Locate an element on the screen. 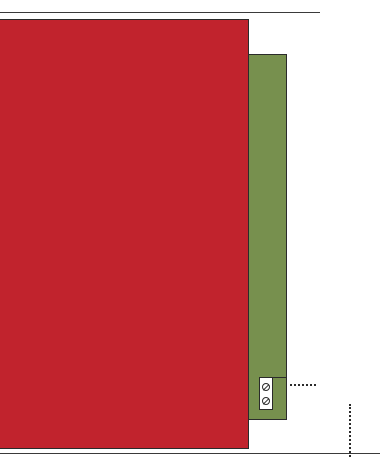 The image size is (380, 457). green-panel is located at coordinates (268, 237).